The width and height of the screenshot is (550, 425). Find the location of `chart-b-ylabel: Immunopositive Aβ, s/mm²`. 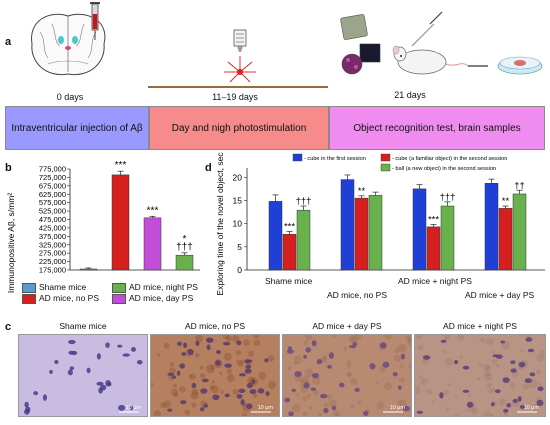

chart-b-ylabel: Immunopositive Aβ, s/mm² is located at coordinates (11, 243).